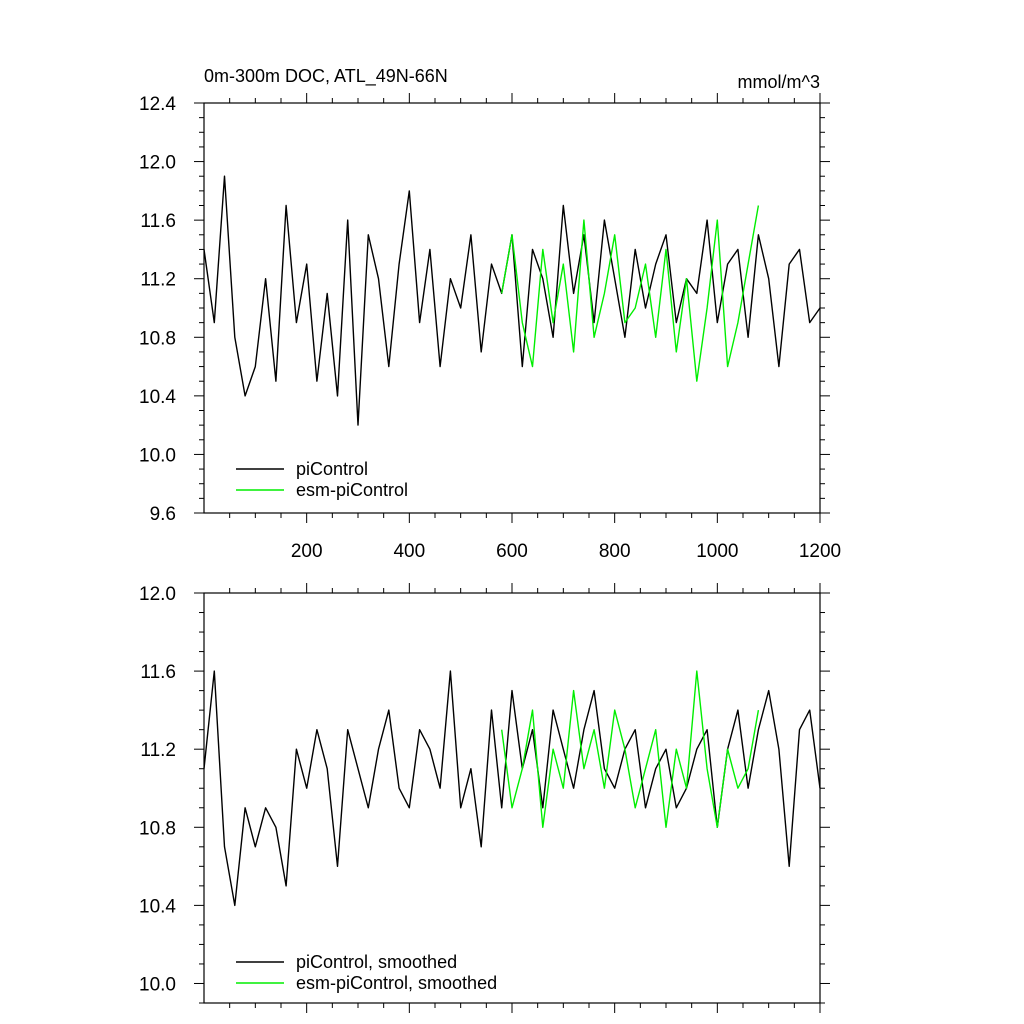 This screenshot has height=1024, width=1024. I want to click on x-tick-label: 1200, so click(820, 551).